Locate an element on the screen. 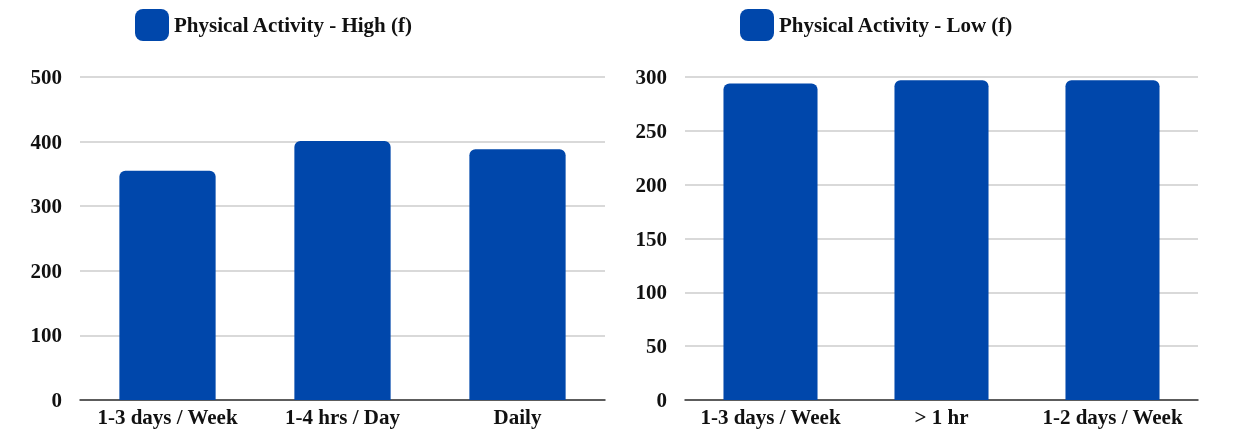  x-tick-label: 1-4 hrs / Day is located at coordinates (343, 416).